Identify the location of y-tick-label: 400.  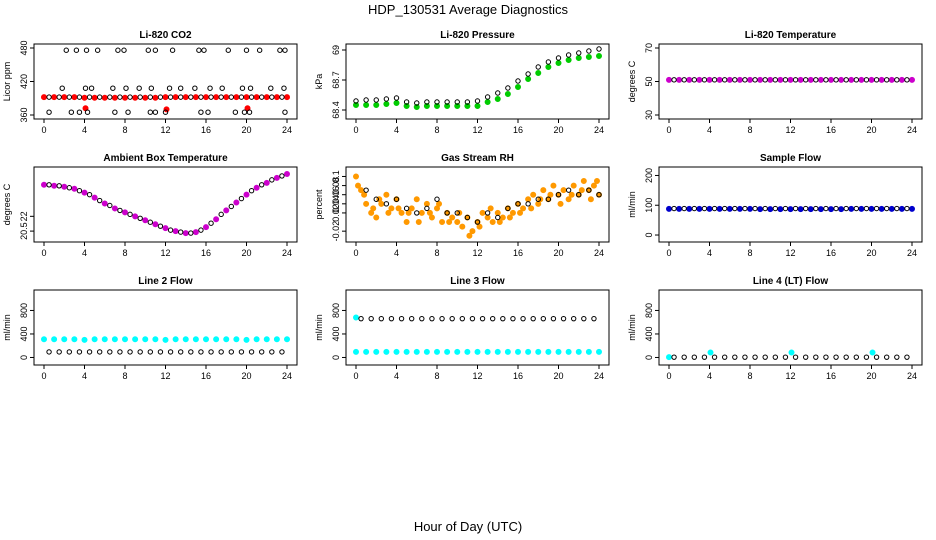
(24, 333).